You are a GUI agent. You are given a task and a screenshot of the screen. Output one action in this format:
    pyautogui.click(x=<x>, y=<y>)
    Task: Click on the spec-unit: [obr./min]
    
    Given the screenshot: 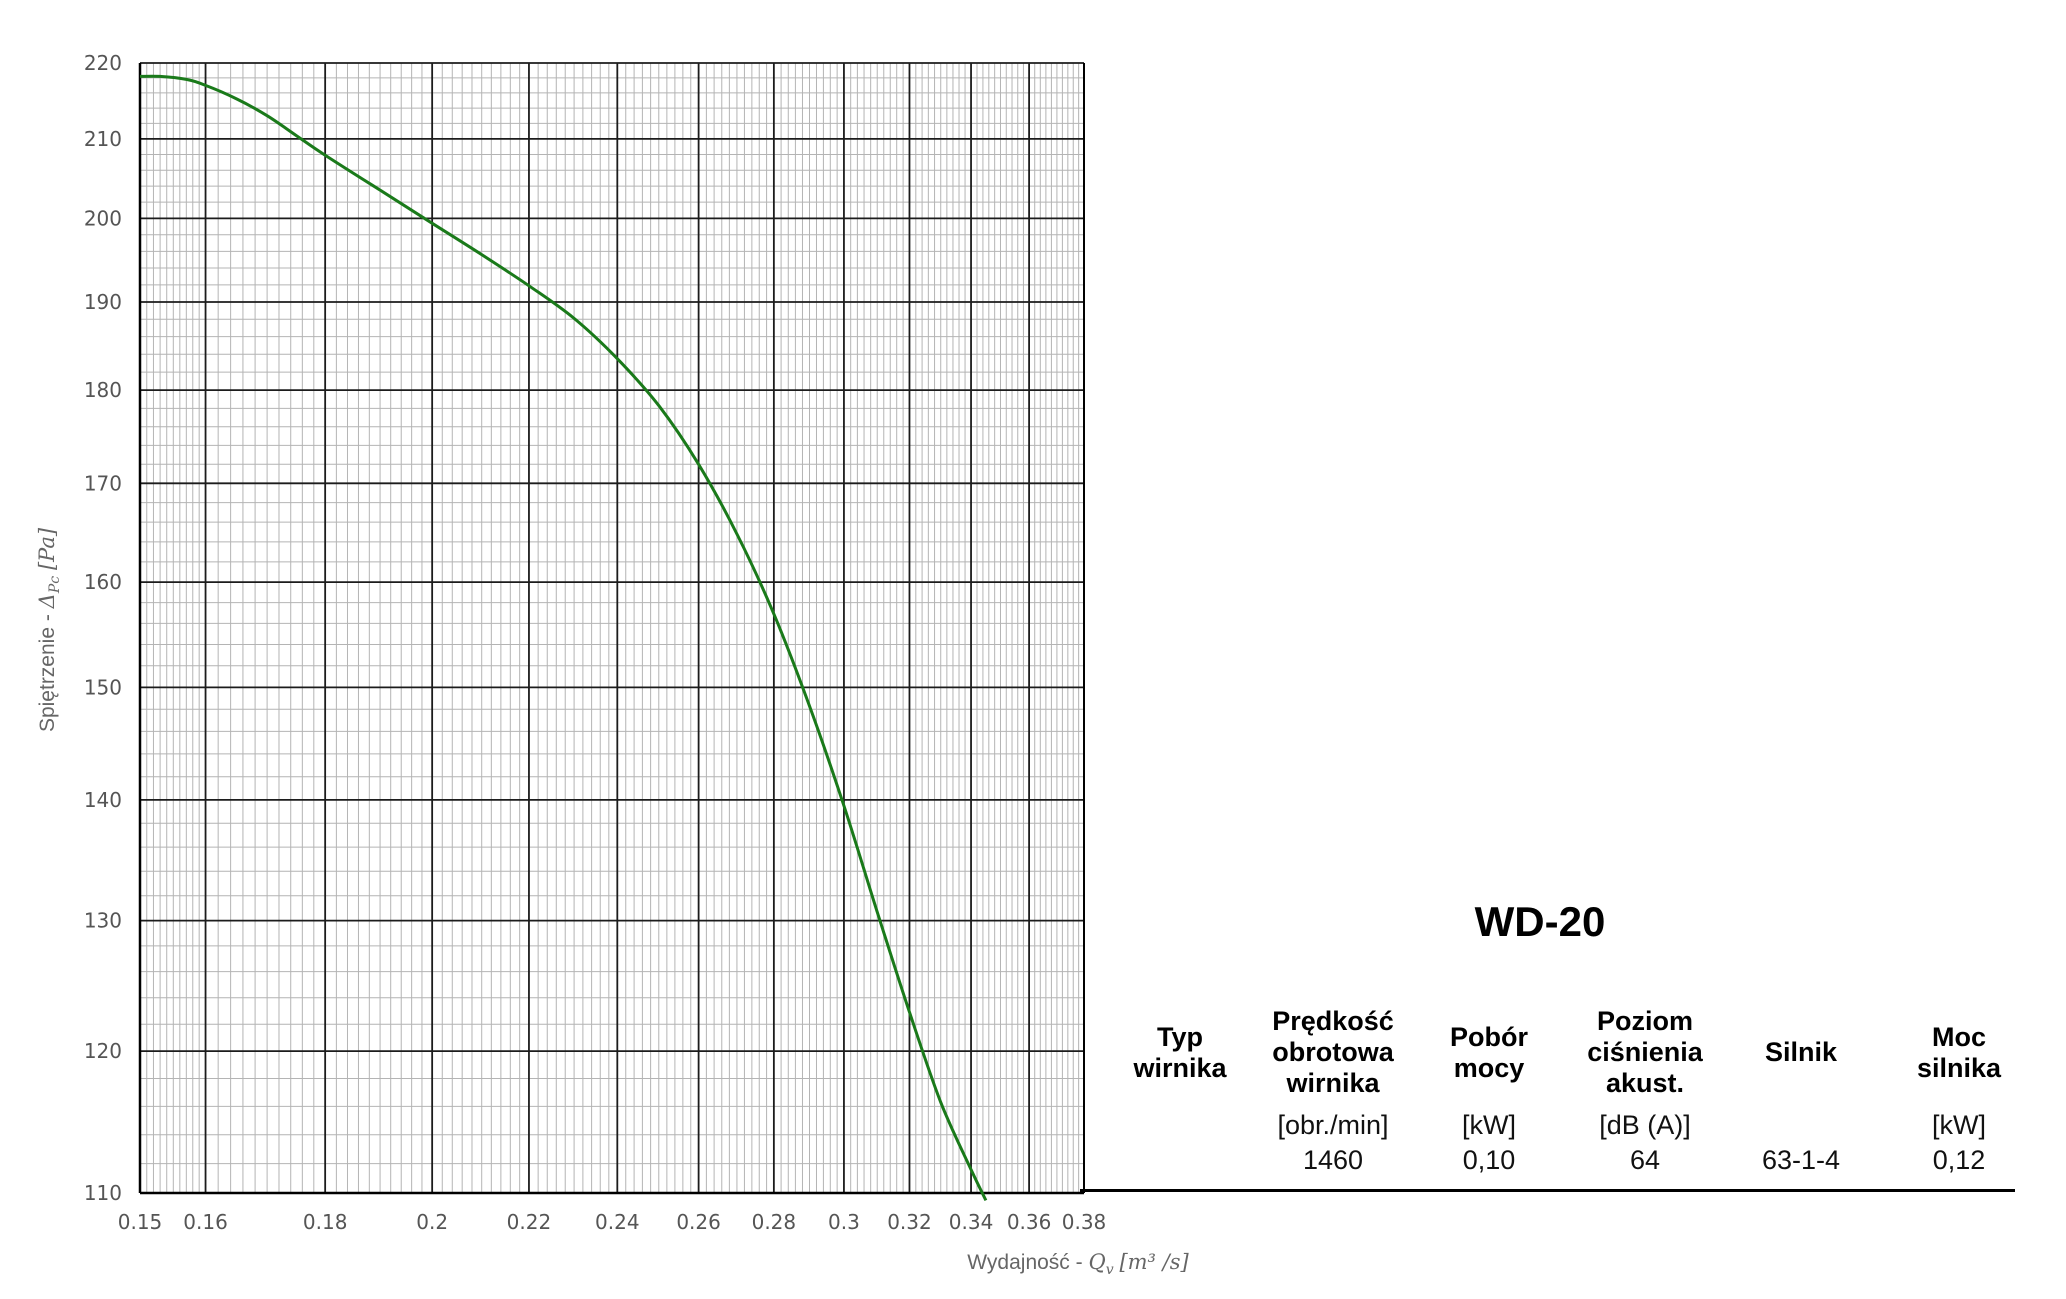 What is the action you would take?
    pyautogui.click(x=1333, y=1125)
    